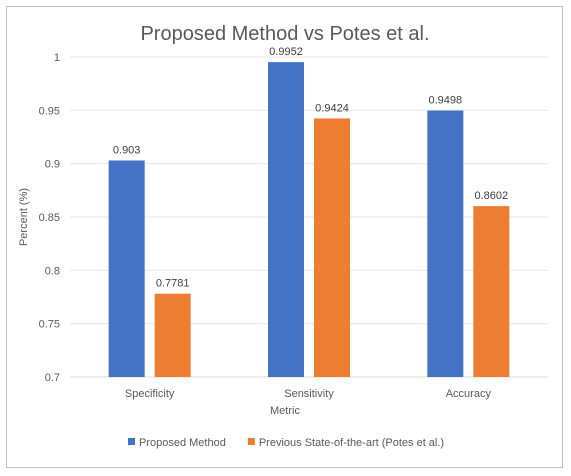  I want to click on chart-title: Proposed Method vs Potes et al., so click(284, 34).